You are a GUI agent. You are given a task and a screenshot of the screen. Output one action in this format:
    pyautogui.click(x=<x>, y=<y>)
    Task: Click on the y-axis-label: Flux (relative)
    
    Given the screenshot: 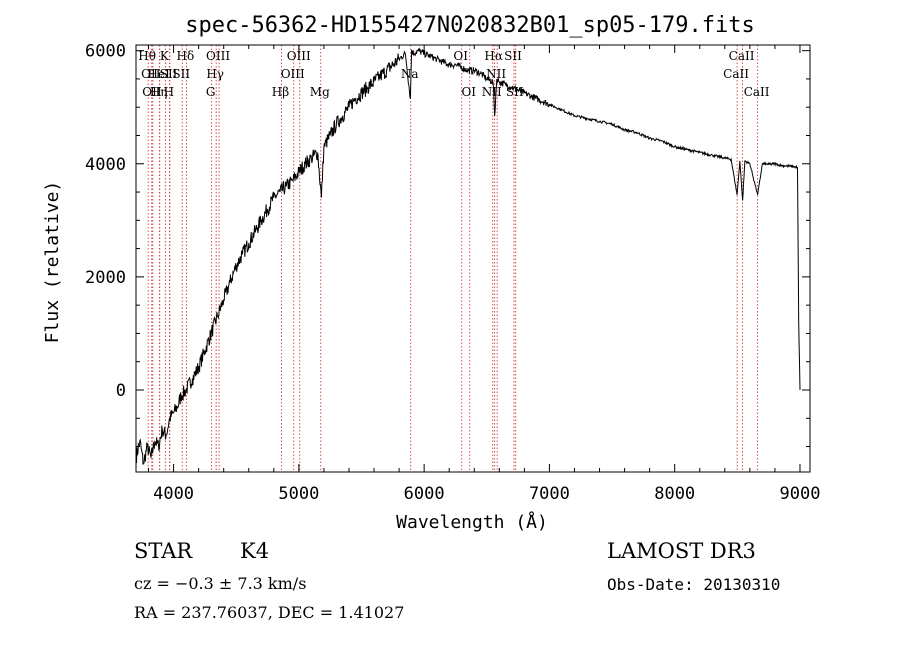 What is the action you would take?
    pyautogui.click(x=52, y=262)
    